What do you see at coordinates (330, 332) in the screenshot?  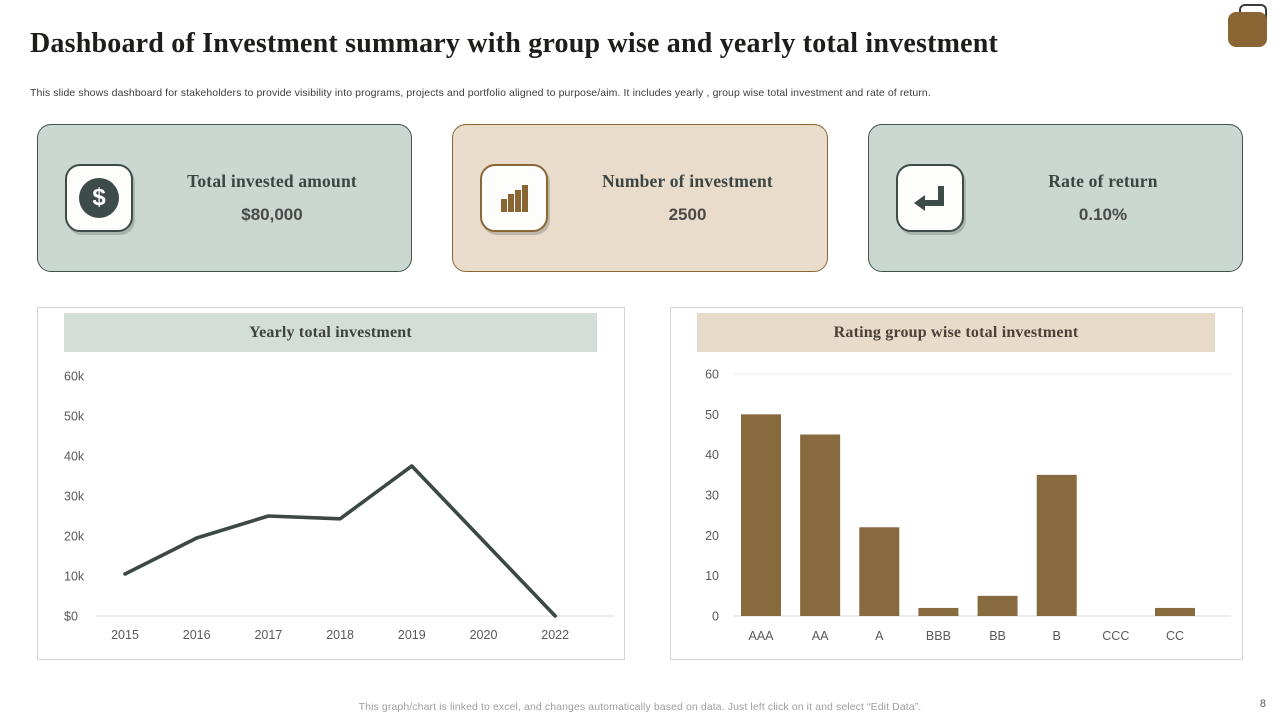 I see `chart-title: Yearly total investment` at bounding box center [330, 332].